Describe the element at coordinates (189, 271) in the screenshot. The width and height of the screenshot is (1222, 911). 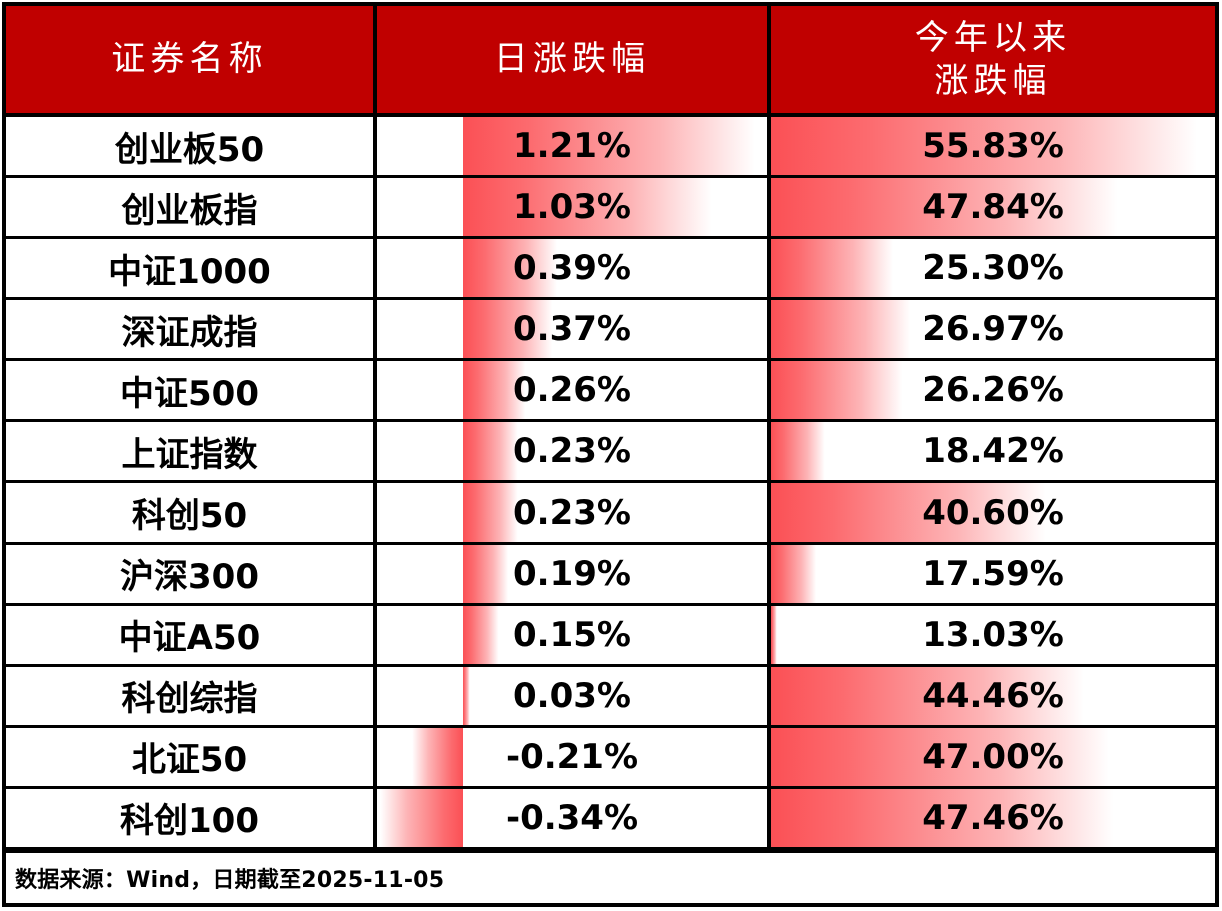
I see `security-name-label: 中证1000` at that location.